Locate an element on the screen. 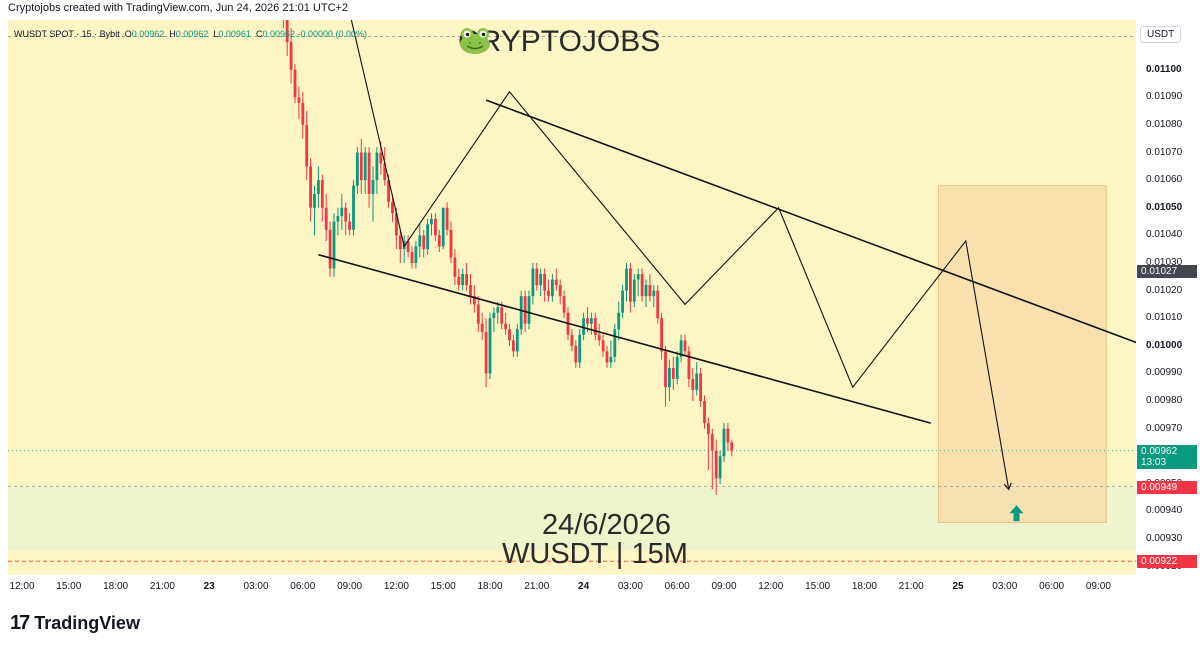 The height and width of the screenshot is (648, 1200). price-tick-label: 0.01040 is located at coordinates (1164, 235).